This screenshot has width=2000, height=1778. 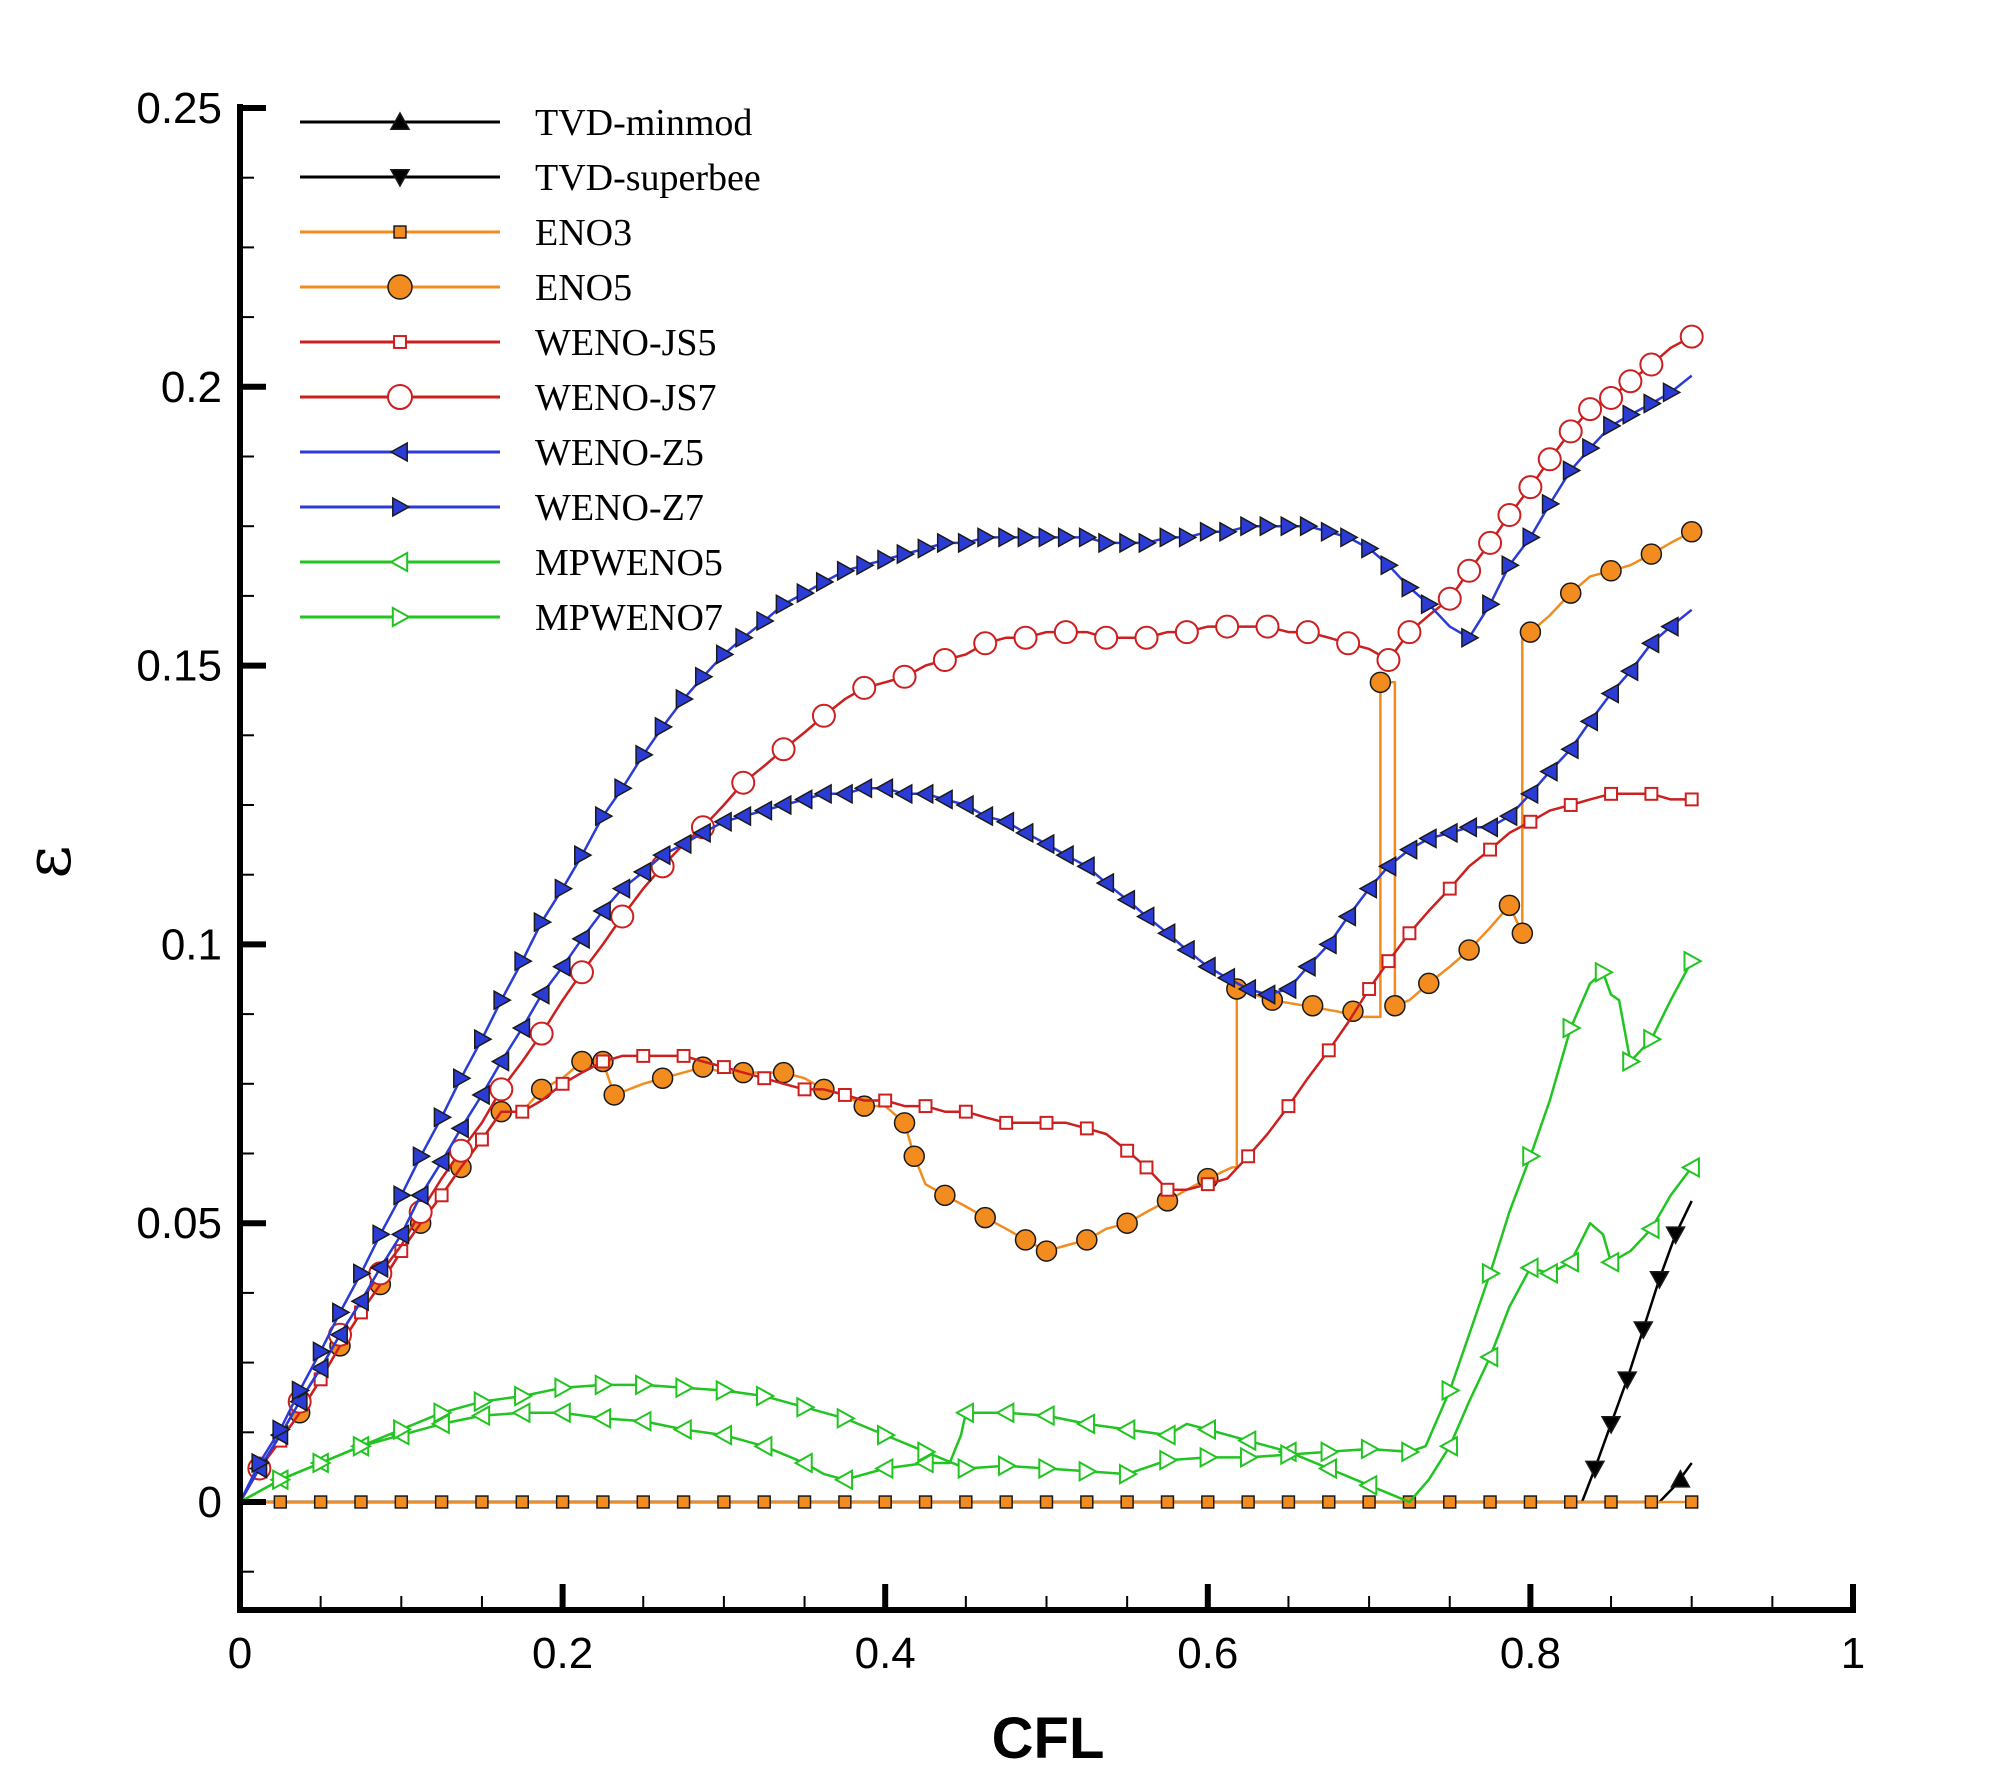 What do you see at coordinates (648, 178) in the screenshot?
I see `legend-label: TVD-superbee` at bounding box center [648, 178].